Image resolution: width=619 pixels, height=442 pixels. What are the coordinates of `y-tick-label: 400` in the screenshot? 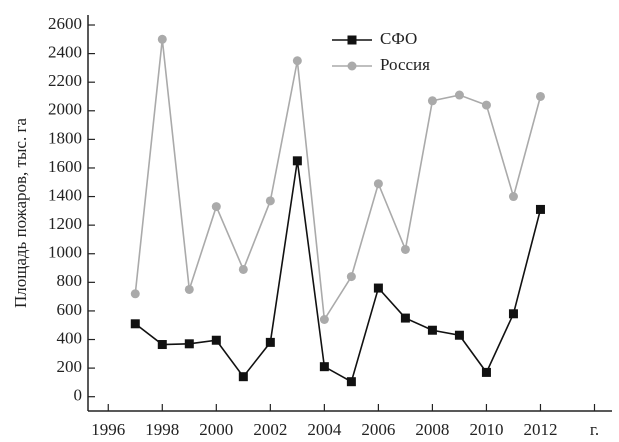 It's located at (70, 337).